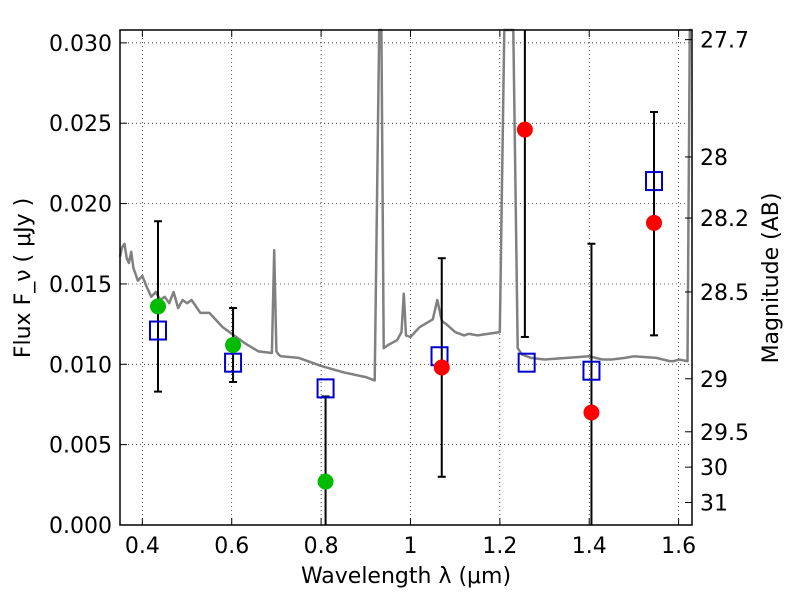 This screenshot has width=800, height=600. What do you see at coordinates (80, 526) in the screenshot?
I see `y-tick-label: 0.000` at bounding box center [80, 526].